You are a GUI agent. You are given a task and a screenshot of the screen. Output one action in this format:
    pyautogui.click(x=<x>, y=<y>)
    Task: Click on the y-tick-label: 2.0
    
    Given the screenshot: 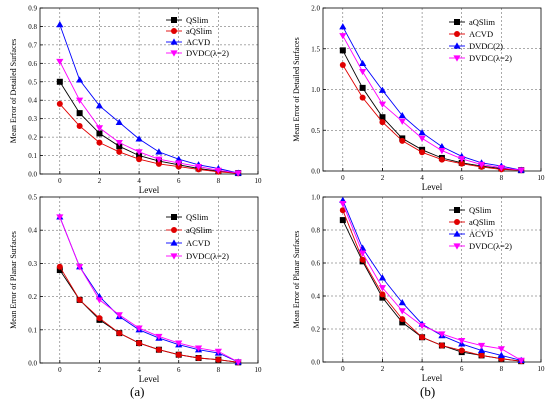 What is the action you would take?
    pyautogui.click(x=315, y=9)
    